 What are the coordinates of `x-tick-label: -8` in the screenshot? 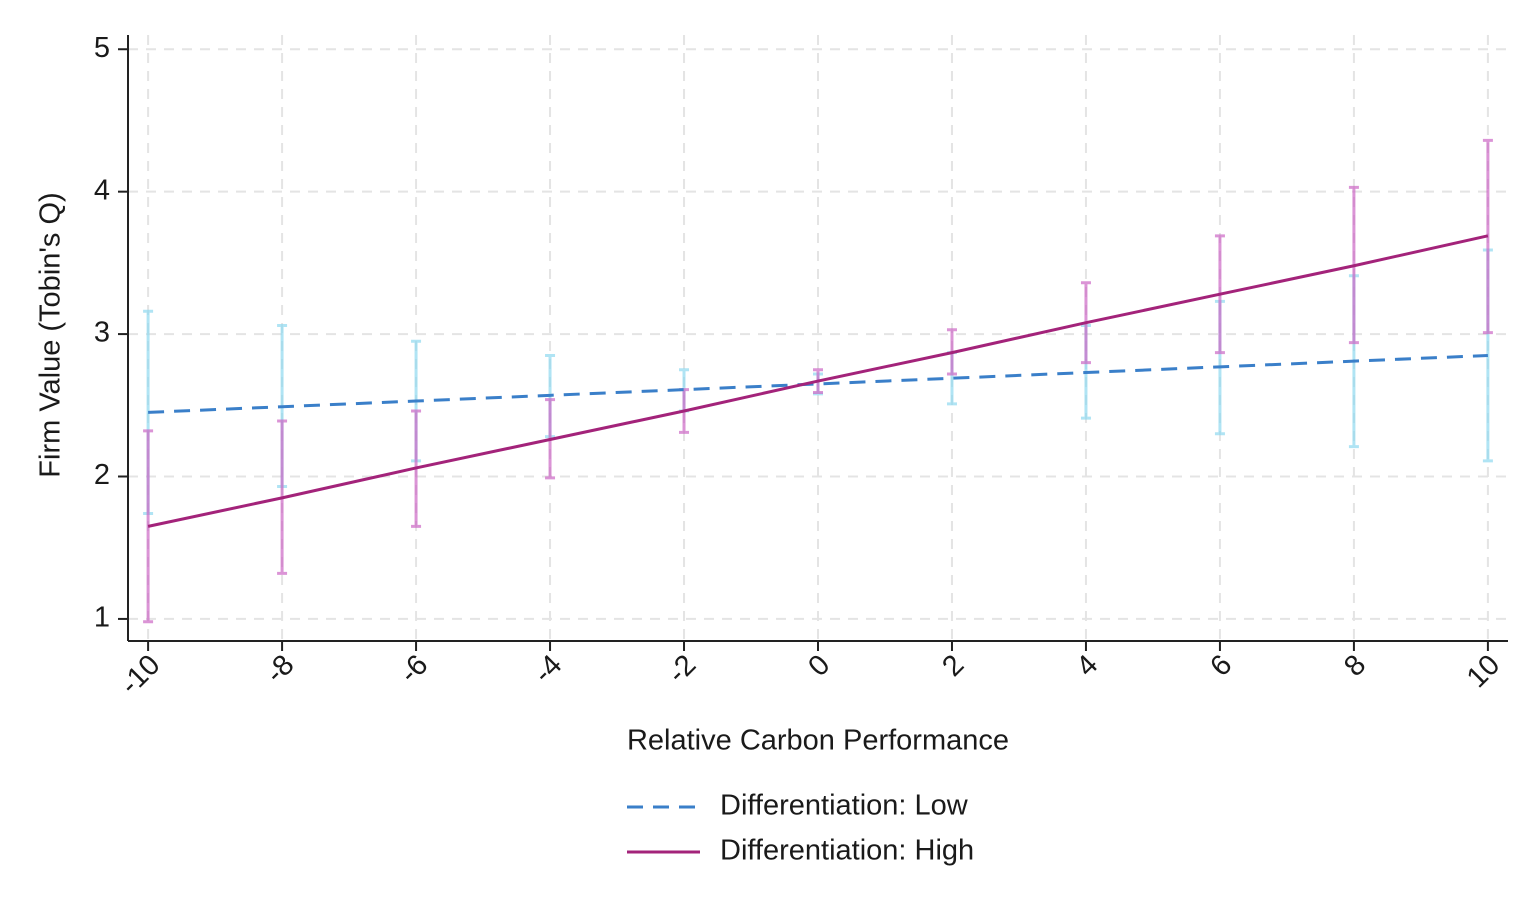 It's located at (280, 669).